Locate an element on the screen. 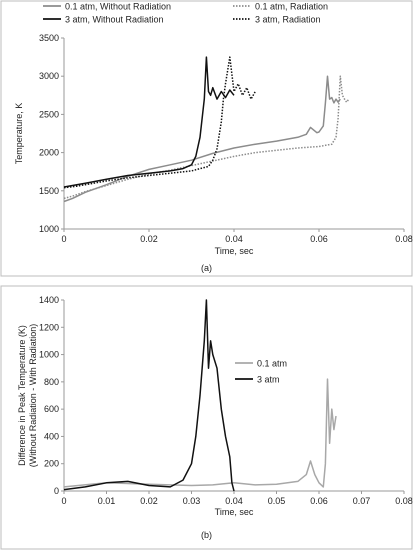  y-tick-label: 1500 is located at coordinates (49, 191).